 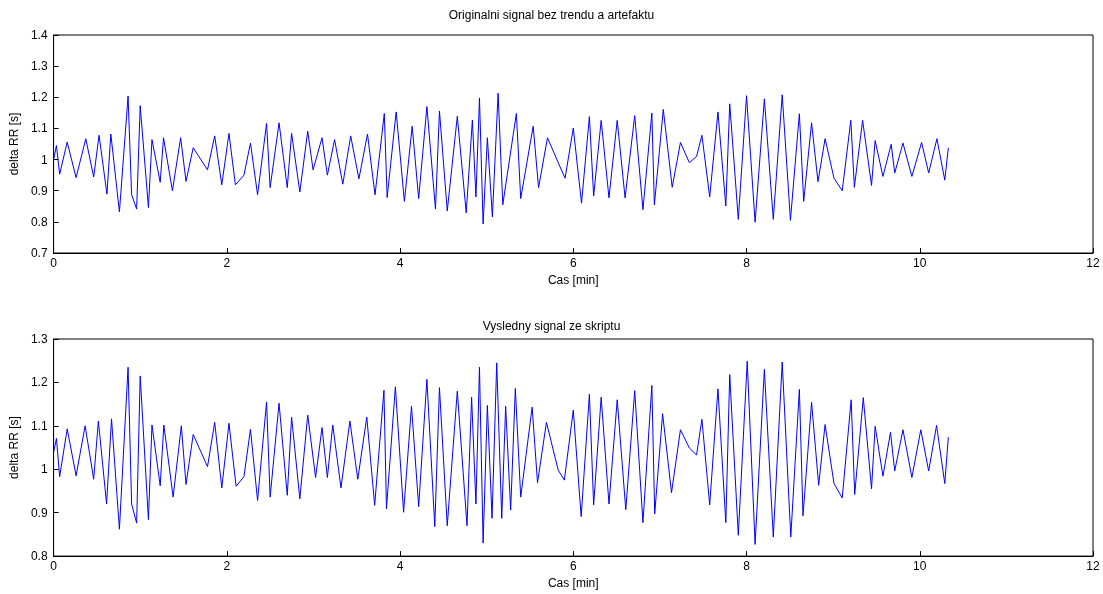 I want to click on chart-title: Originalni signal bez trendu a artefaktu, so click(x=551, y=15).